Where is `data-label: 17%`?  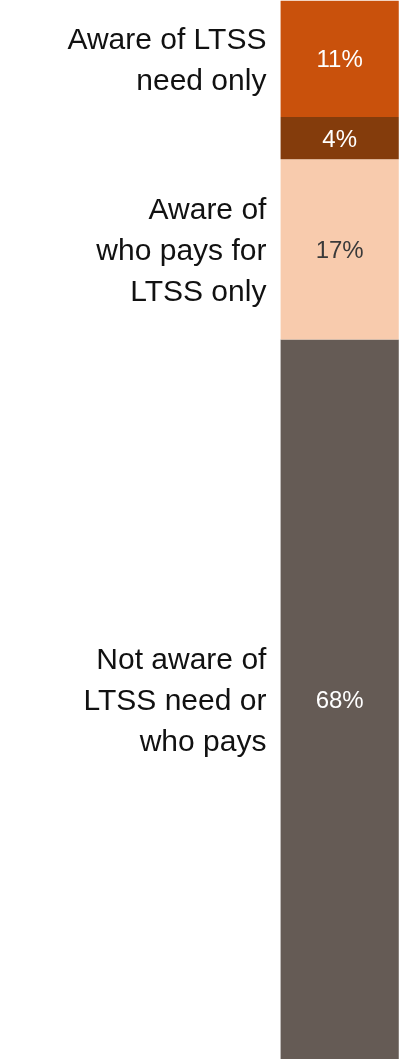 data-label: 17% is located at coordinates (339, 249).